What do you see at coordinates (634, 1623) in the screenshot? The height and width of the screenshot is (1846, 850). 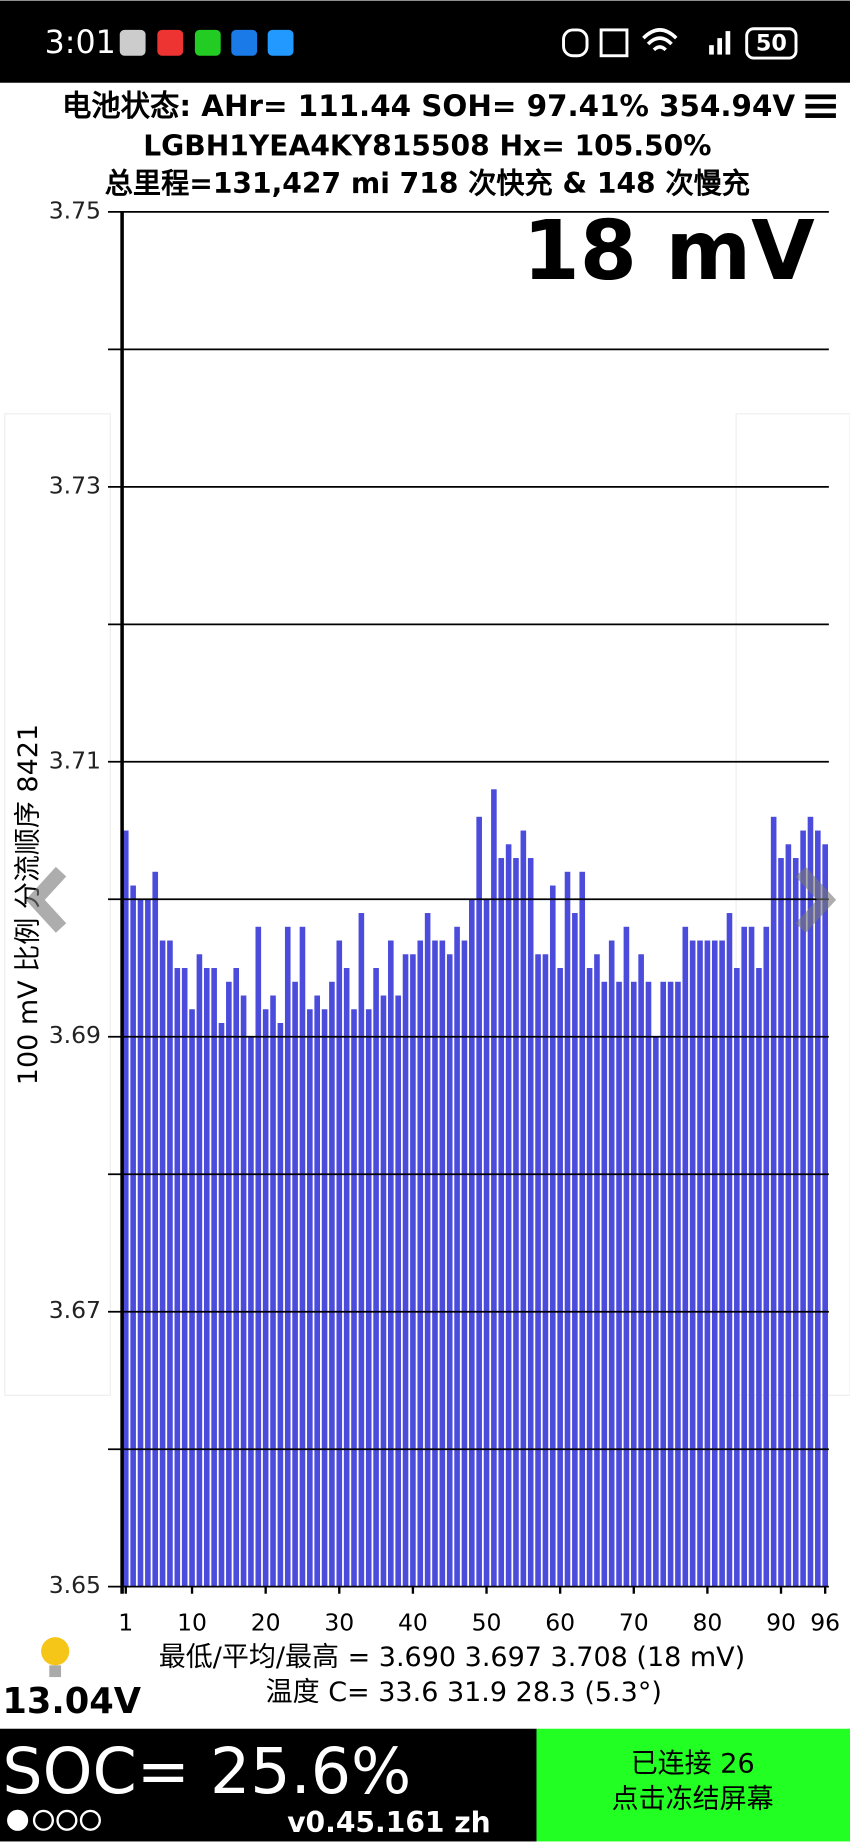 I see `x-tick-label: 70` at bounding box center [634, 1623].